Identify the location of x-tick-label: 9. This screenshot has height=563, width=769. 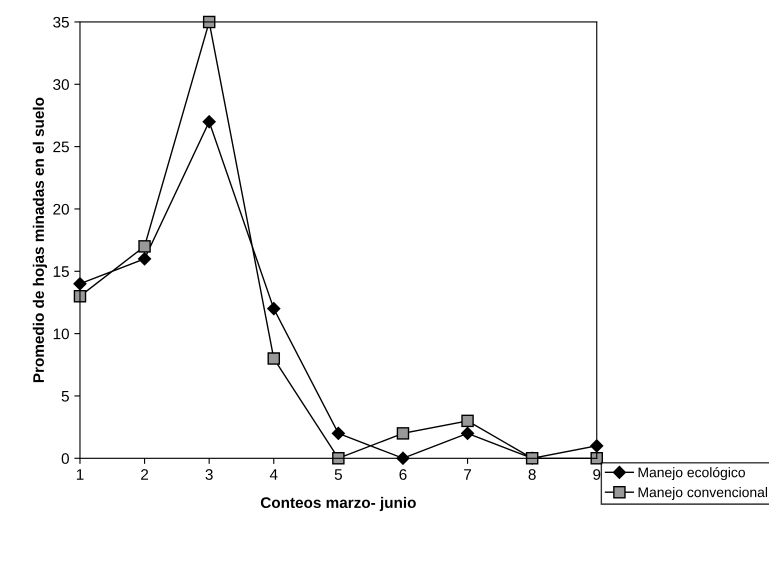
(596, 474).